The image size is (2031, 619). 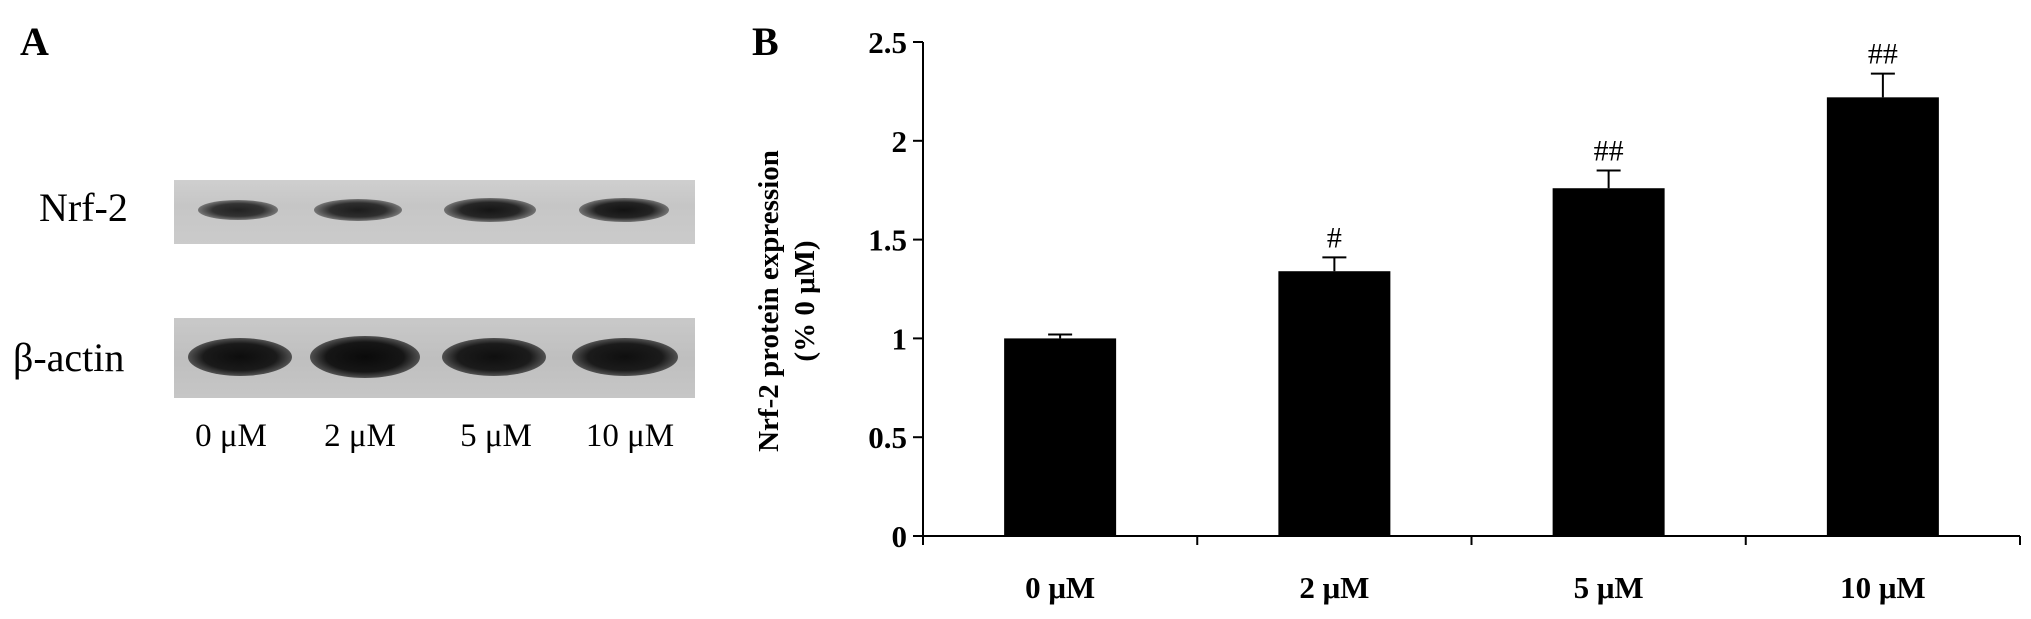 I want to click on blot-strip-beta-actin, so click(x=434, y=358).